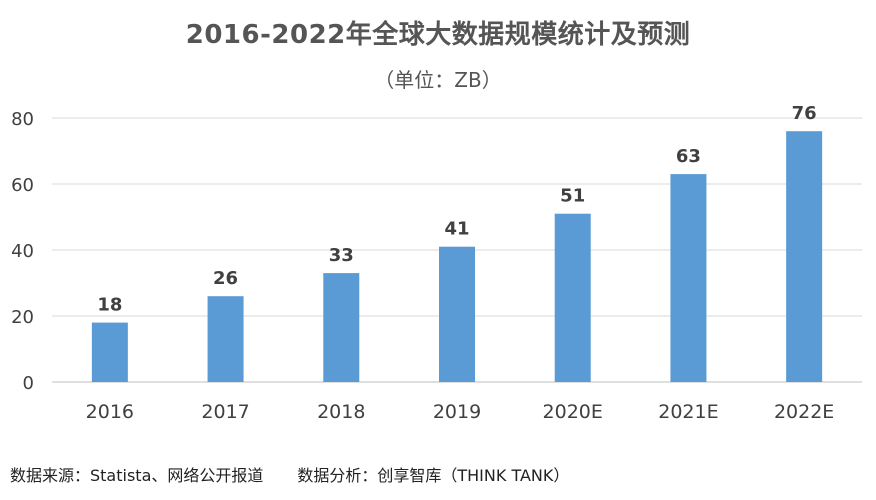 The height and width of the screenshot is (500, 876). Describe the element at coordinates (438, 35) in the screenshot. I see `chart-title: 2016-2022年全球大数据规模统计及预测` at that location.